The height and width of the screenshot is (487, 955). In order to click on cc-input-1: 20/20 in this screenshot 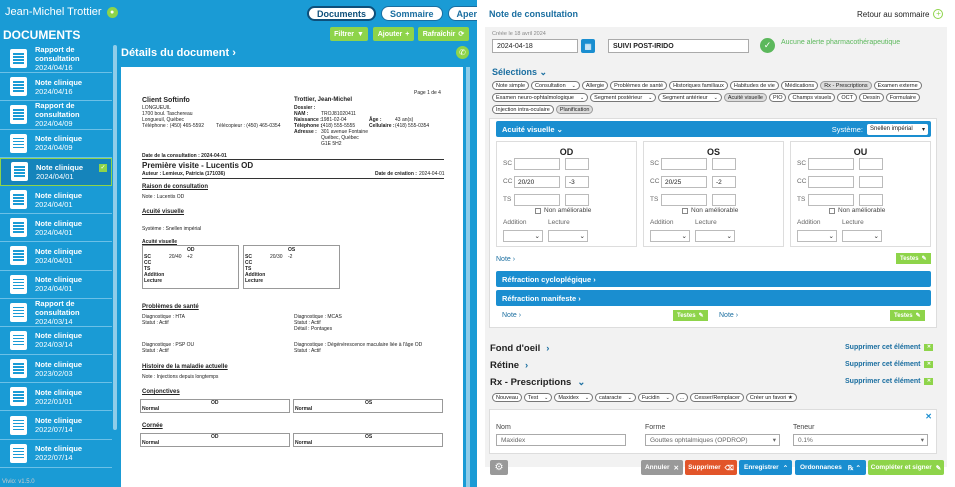, I will do `click(537, 182)`.